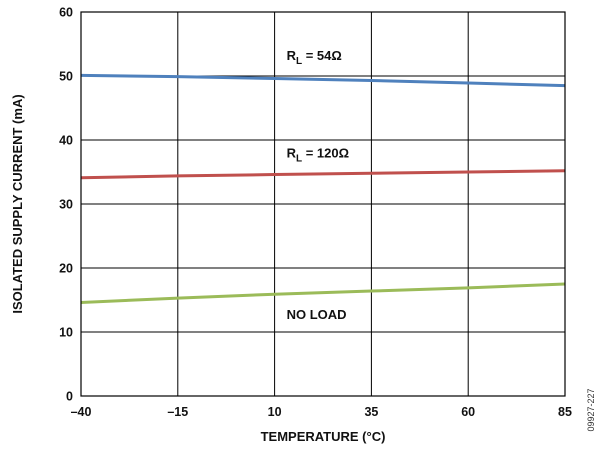  I want to click on y-tick-label: 30, so click(66, 205).